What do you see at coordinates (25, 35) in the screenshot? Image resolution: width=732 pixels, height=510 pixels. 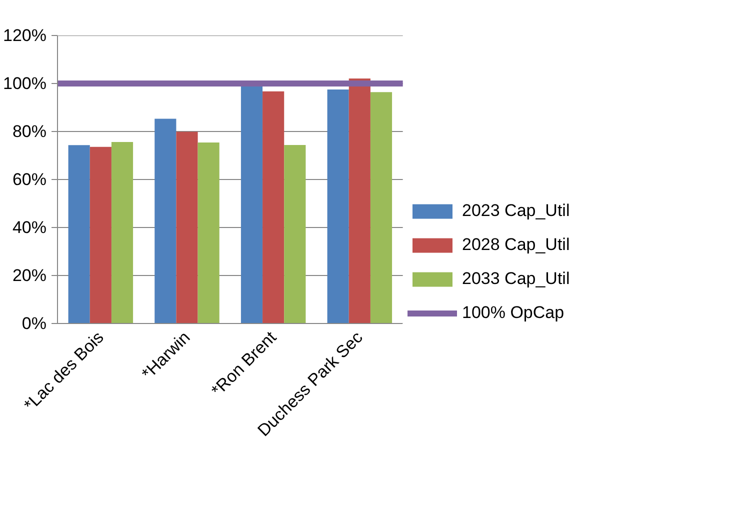 I see `y-tick-label: 120%` at bounding box center [25, 35].